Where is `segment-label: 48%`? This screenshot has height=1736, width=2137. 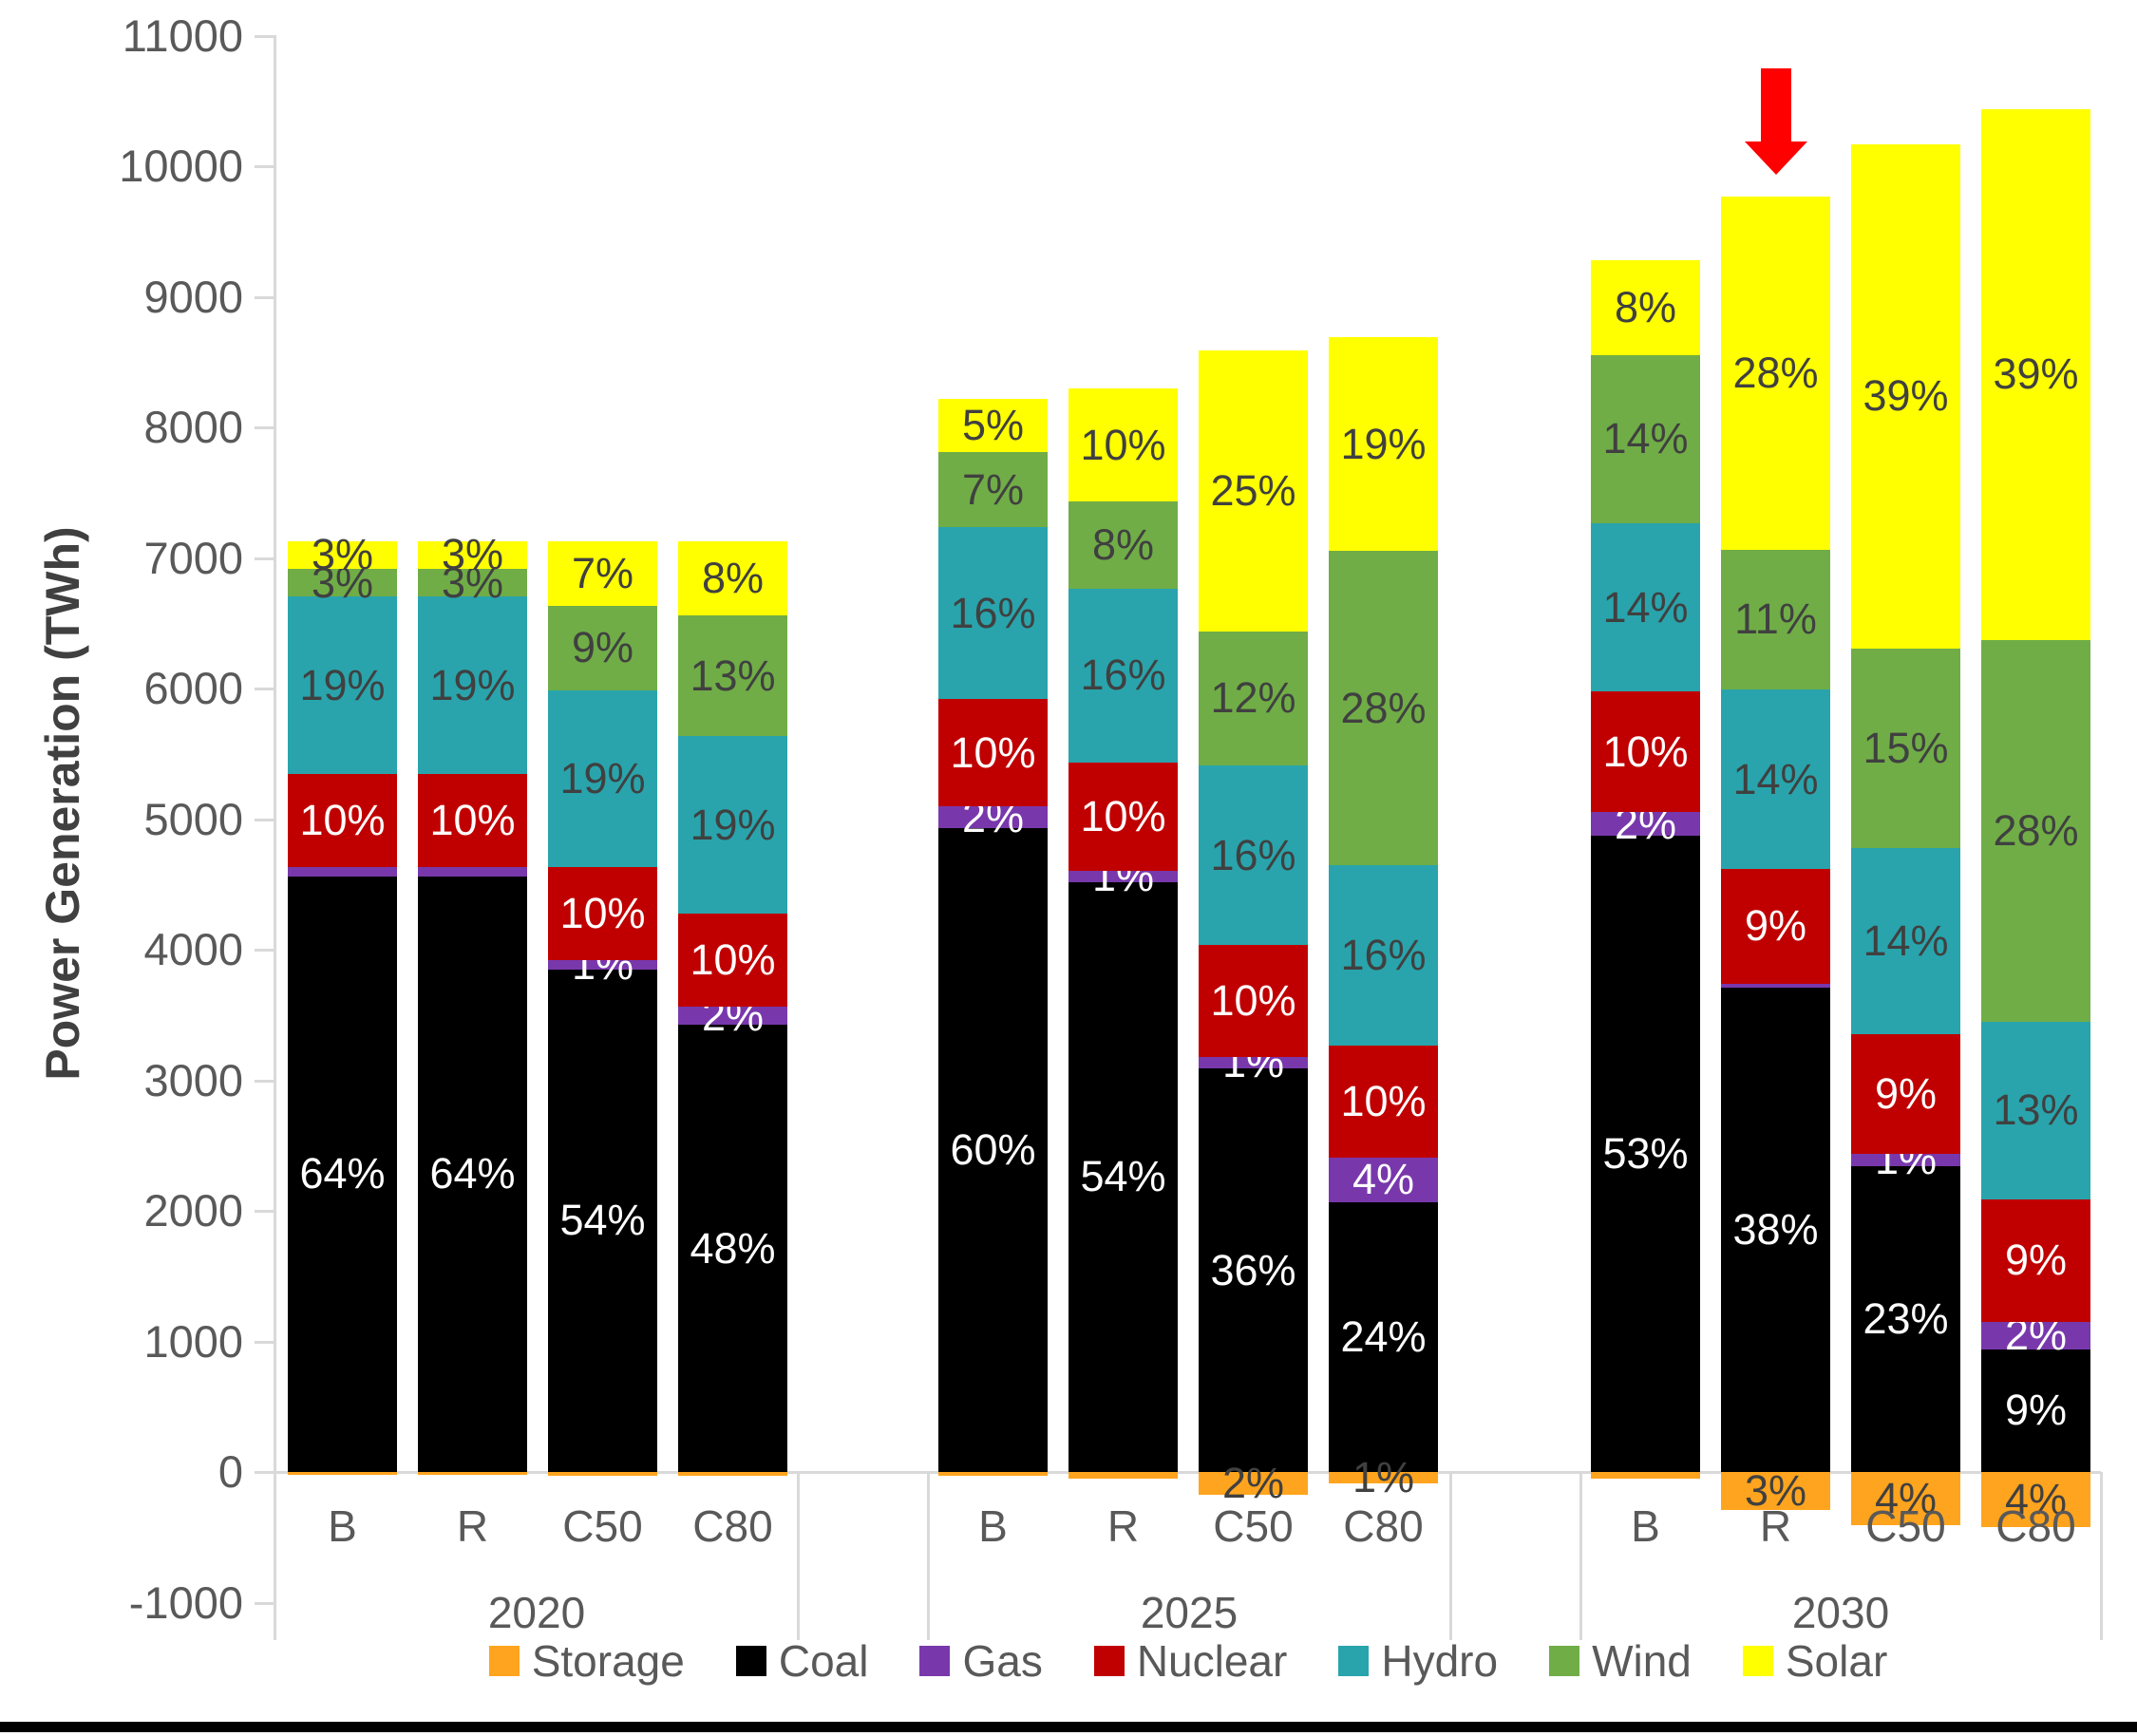 segment-label: 48% is located at coordinates (733, 1248).